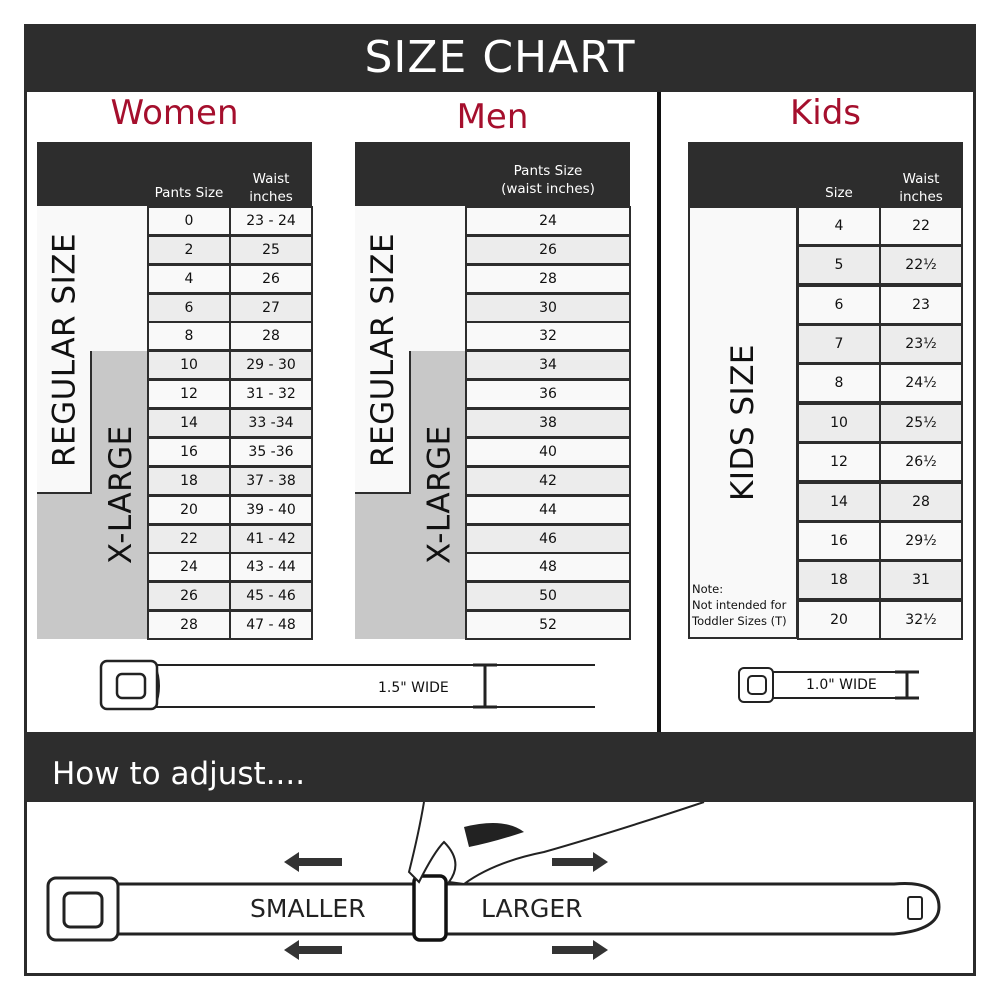  Describe the element at coordinates (548, 596) in the screenshot. I see `men-size-cell: 50` at that location.